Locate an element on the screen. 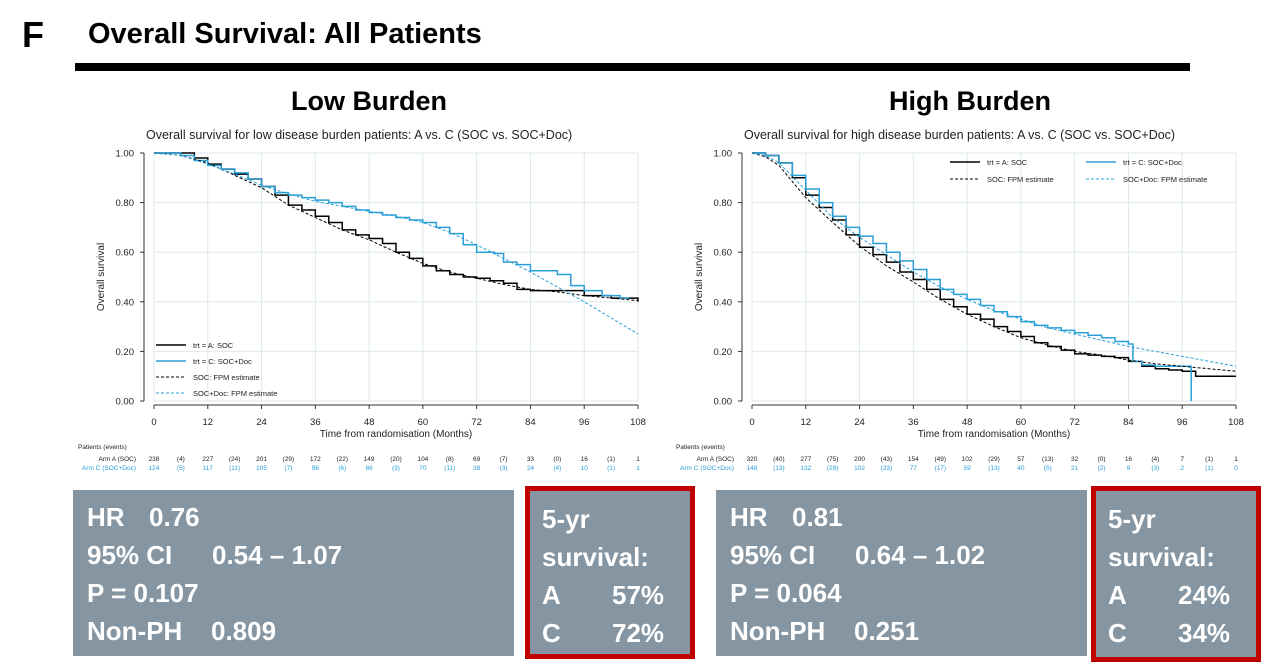 The width and height of the screenshot is (1269, 666). x-tick-label: 36 is located at coordinates (913, 422).